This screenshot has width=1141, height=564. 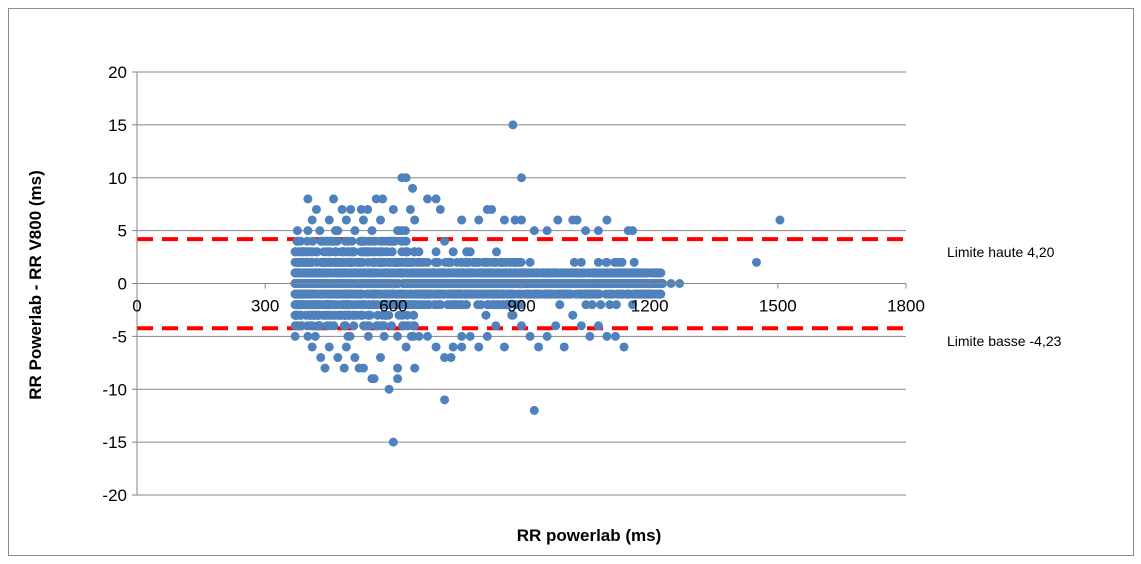 What do you see at coordinates (650, 306) in the screenshot?
I see `x-tick-label: 1200` at bounding box center [650, 306].